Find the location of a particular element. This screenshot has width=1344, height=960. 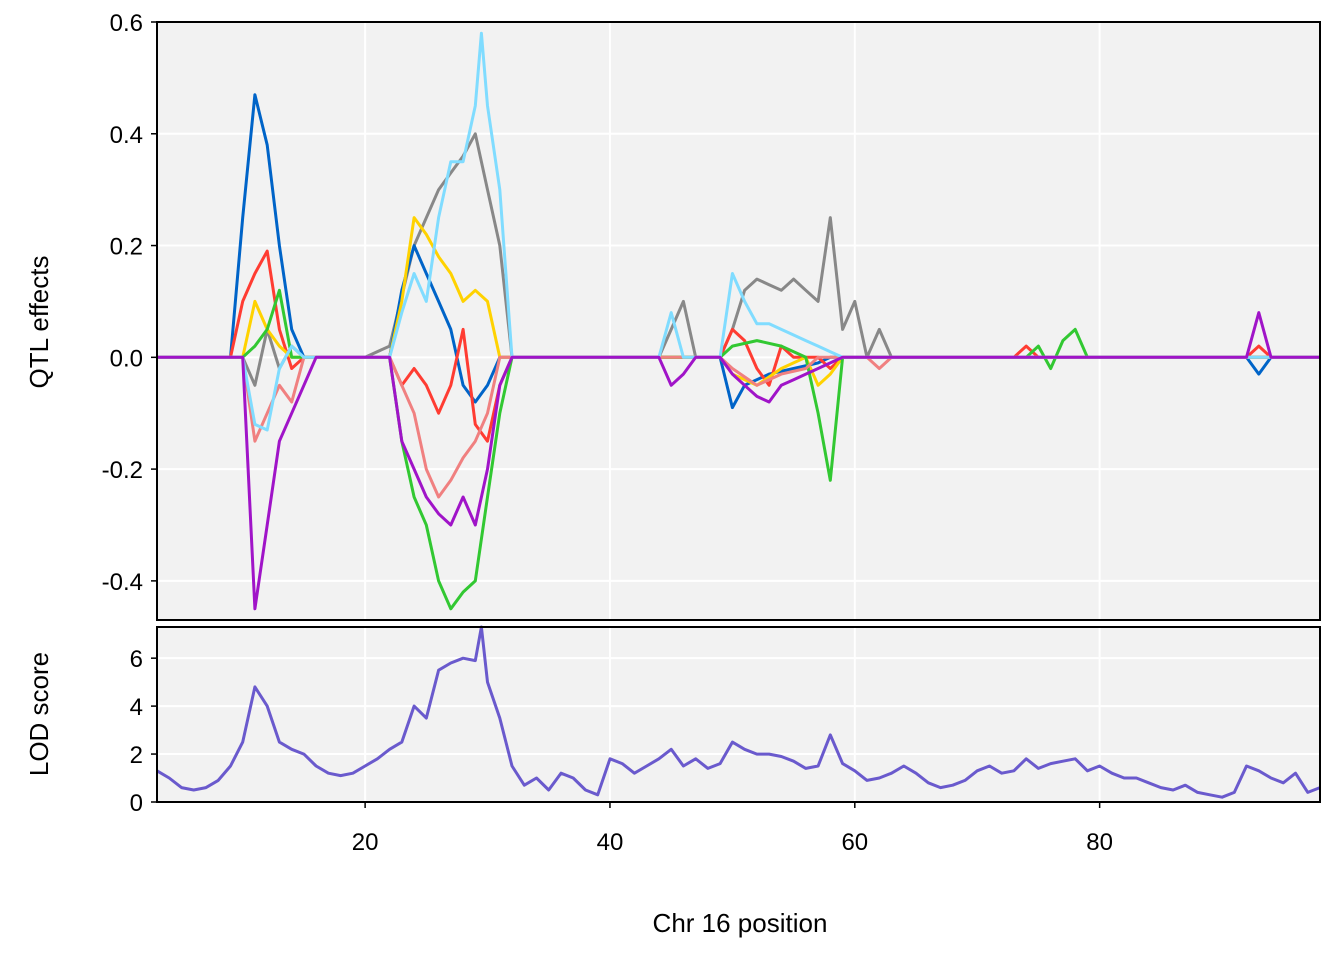

x-tick-label: 80 is located at coordinates (1099, 842).